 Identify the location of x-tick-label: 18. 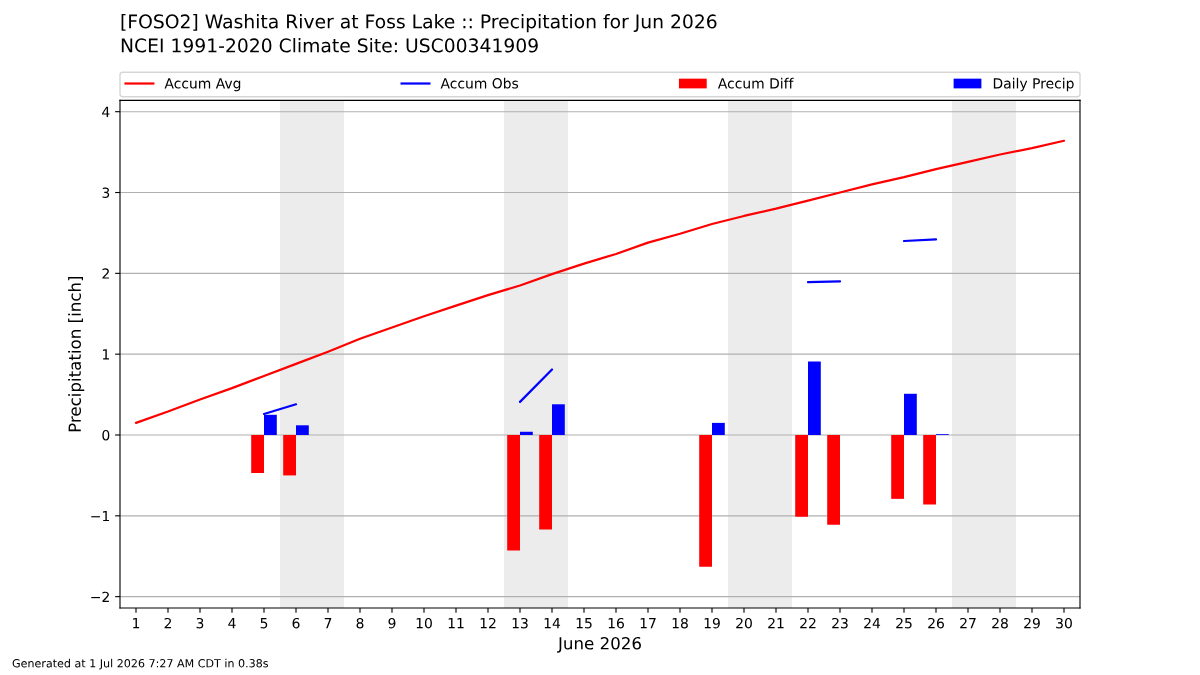
(680, 623).